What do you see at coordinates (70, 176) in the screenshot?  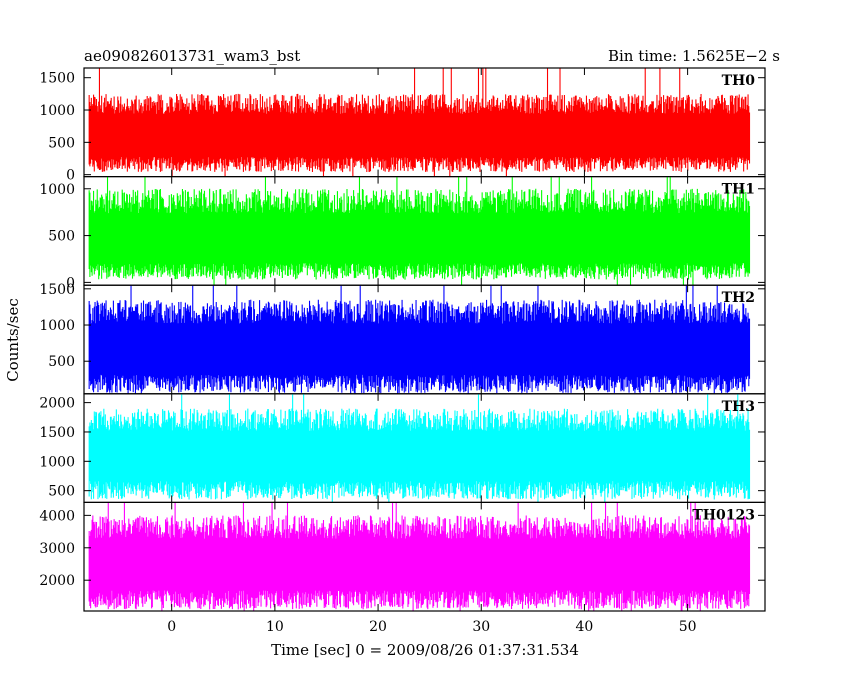 I see `y-tick-label-th0-0: 0` at bounding box center [70, 176].